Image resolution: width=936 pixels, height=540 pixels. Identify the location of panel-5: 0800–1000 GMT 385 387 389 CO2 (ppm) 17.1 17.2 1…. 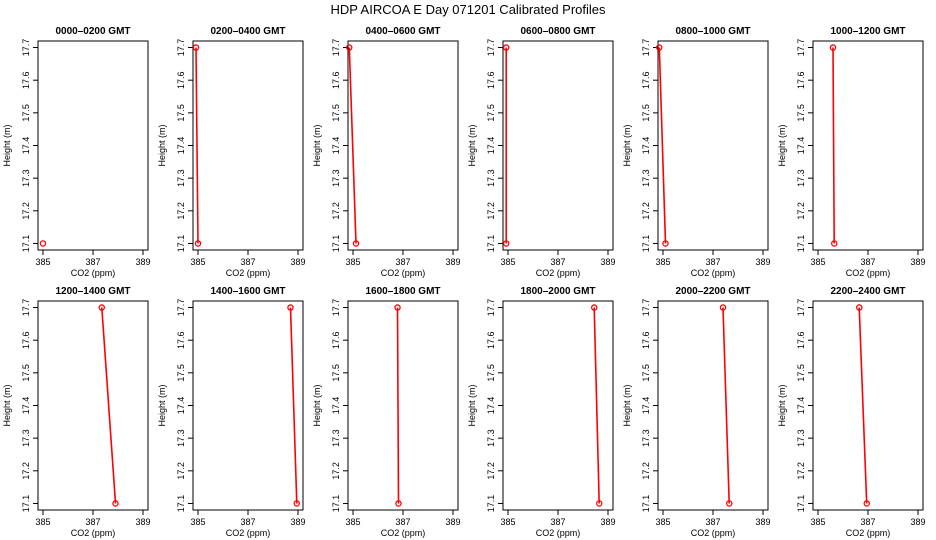
(696, 152).